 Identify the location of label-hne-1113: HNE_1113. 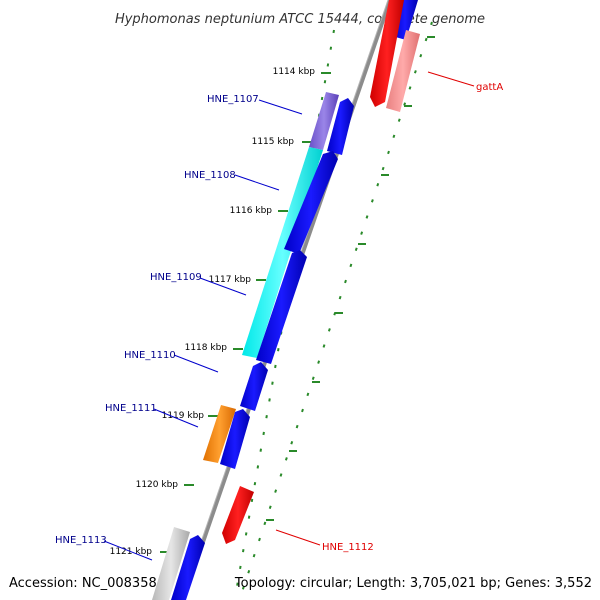
(81, 540).